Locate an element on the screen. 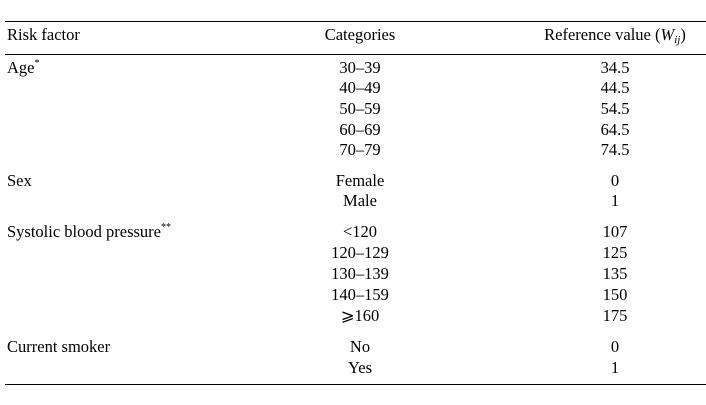  header-categories: Categories is located at coordinates (360, 34).